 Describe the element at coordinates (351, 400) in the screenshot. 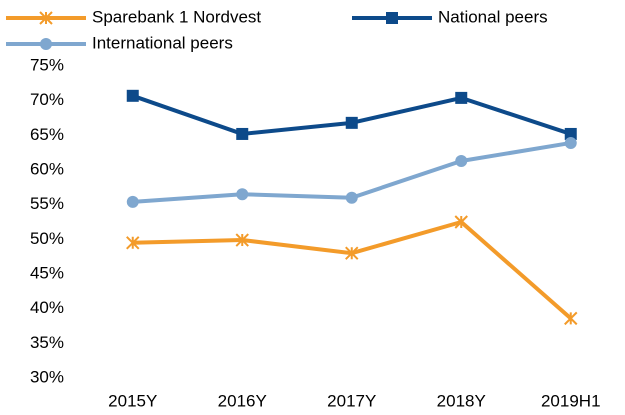

I see `x-tick-label: 2017Y` at that location.